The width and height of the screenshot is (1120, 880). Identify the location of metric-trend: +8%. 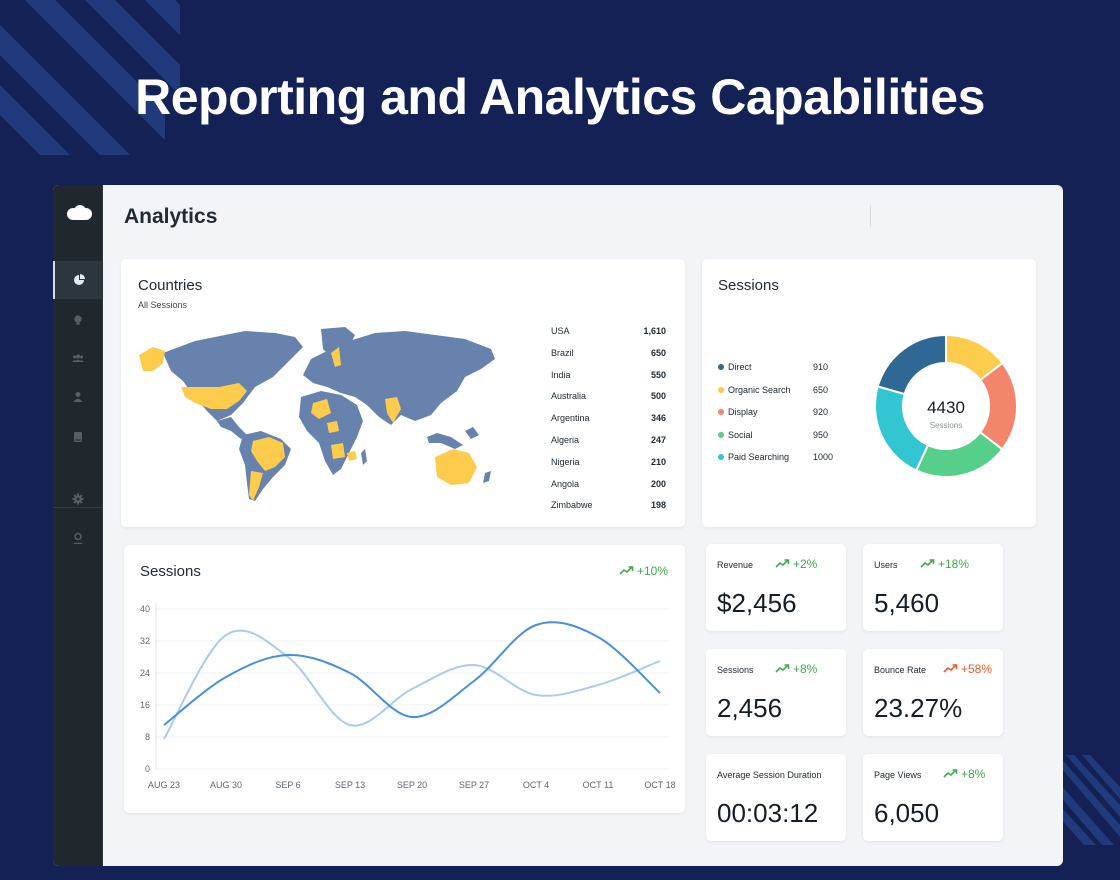
(796, 669).